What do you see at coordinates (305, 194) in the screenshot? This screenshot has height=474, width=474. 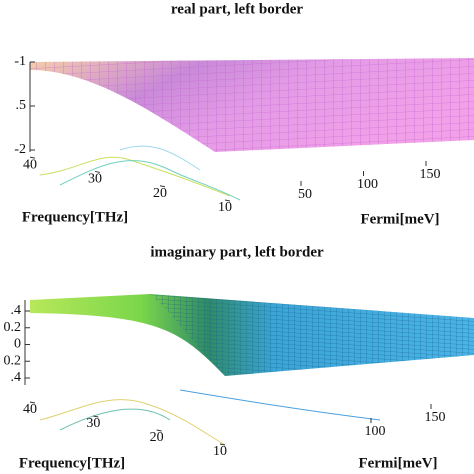 I see `y-tick-label: 50` at bounding box center [305, 194].